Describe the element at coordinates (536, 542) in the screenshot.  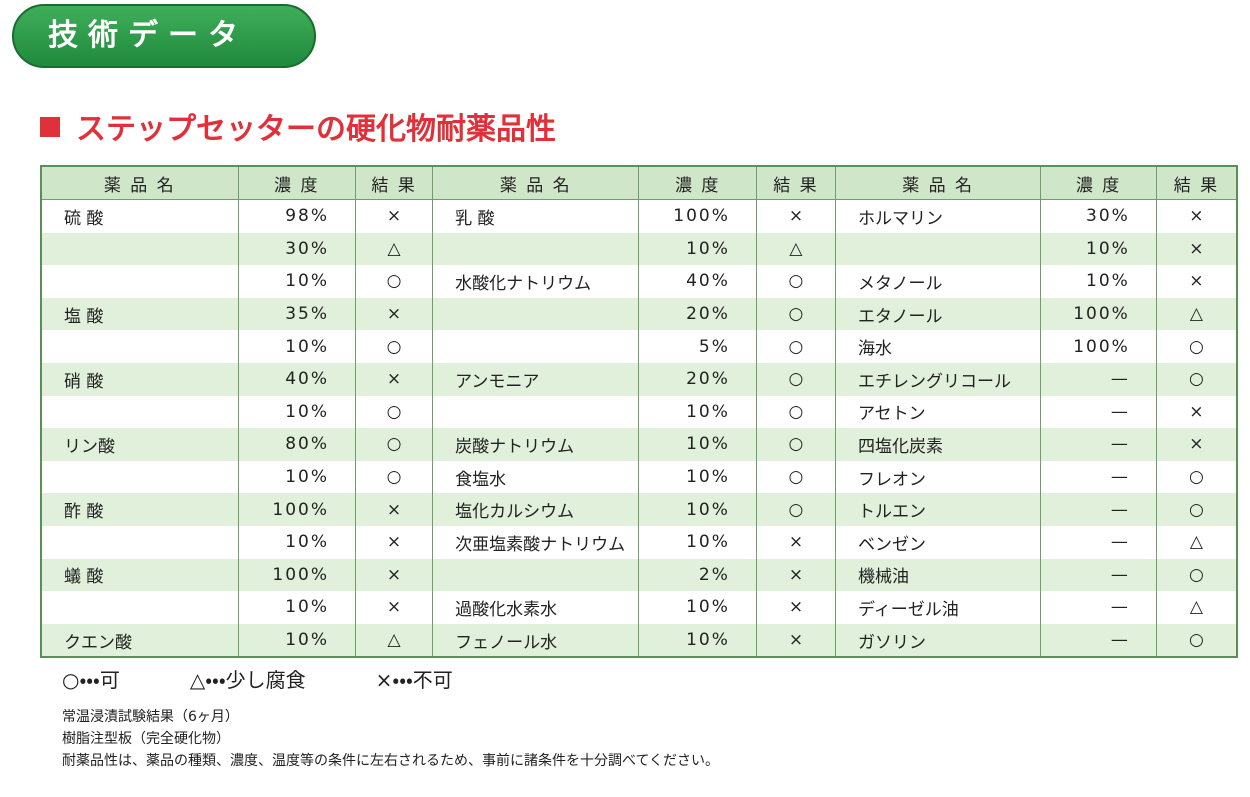
I see `table-cell: 次亜塩素酸ナトリウム` at that location.